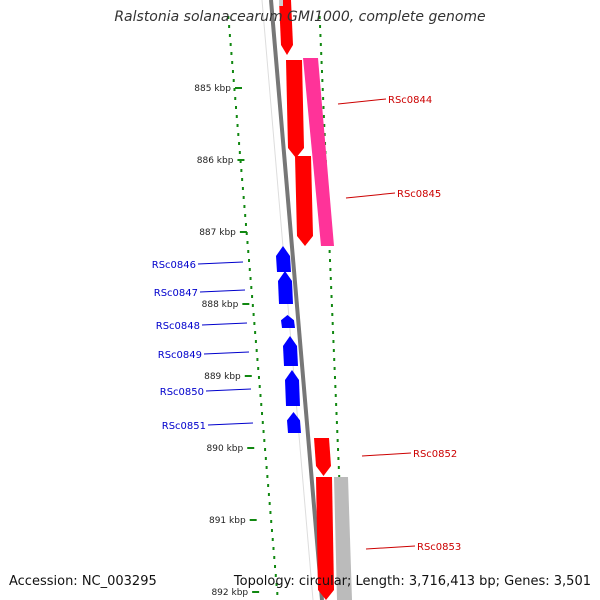 Image resolution: width=600 pixels, height=600 pixels. I want to click on reverse-gene-label: RSc0846, so click(174, 265).